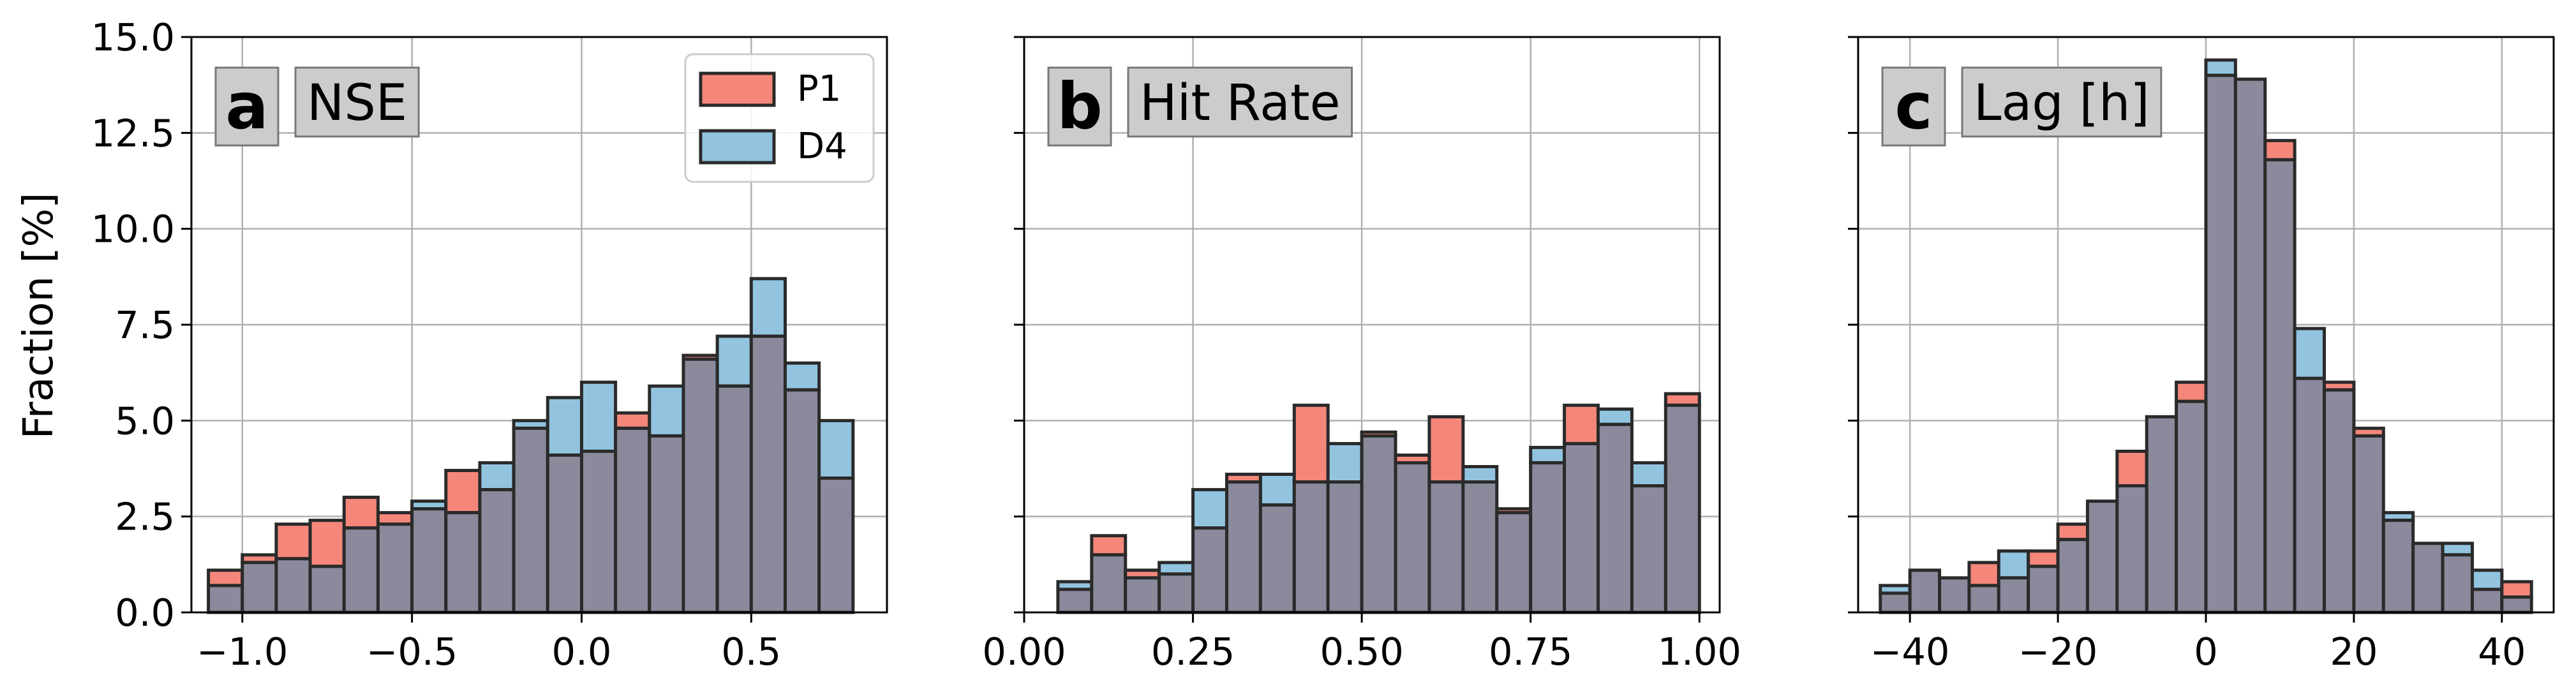 The height and width of the screenshot is (673, 2576). What do you see at coordinates (2354, 651) in the screenshot?
I see `x-tick-label: 20` at bounding box center [2354, 651].